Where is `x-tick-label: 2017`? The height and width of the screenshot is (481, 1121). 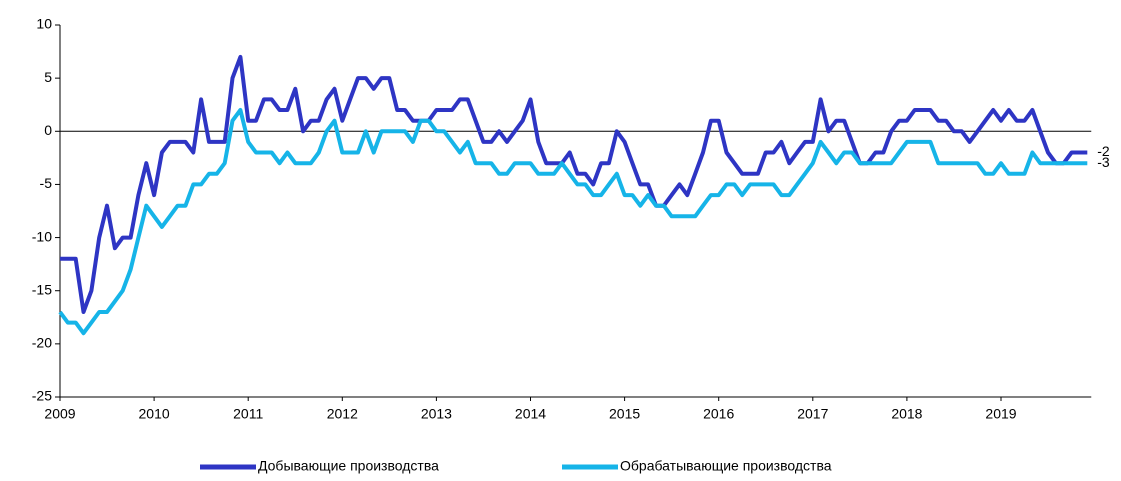
x-tick-label: 2017 is located at coordinates (812, 414).